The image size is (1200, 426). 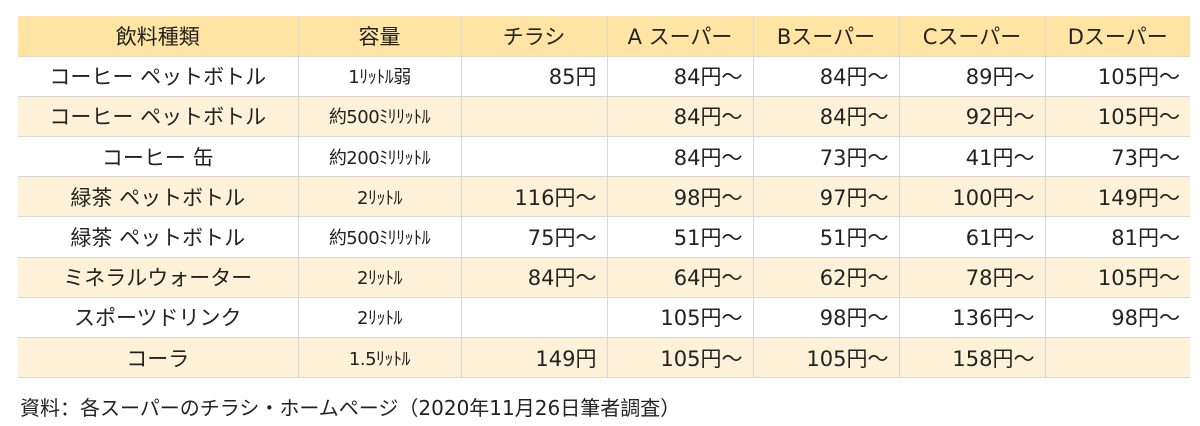 What do you see at coordinates (1117, 358) in the screenshot?
I see `cell-supermarket-d-price` at bounding box center [1117, 358].